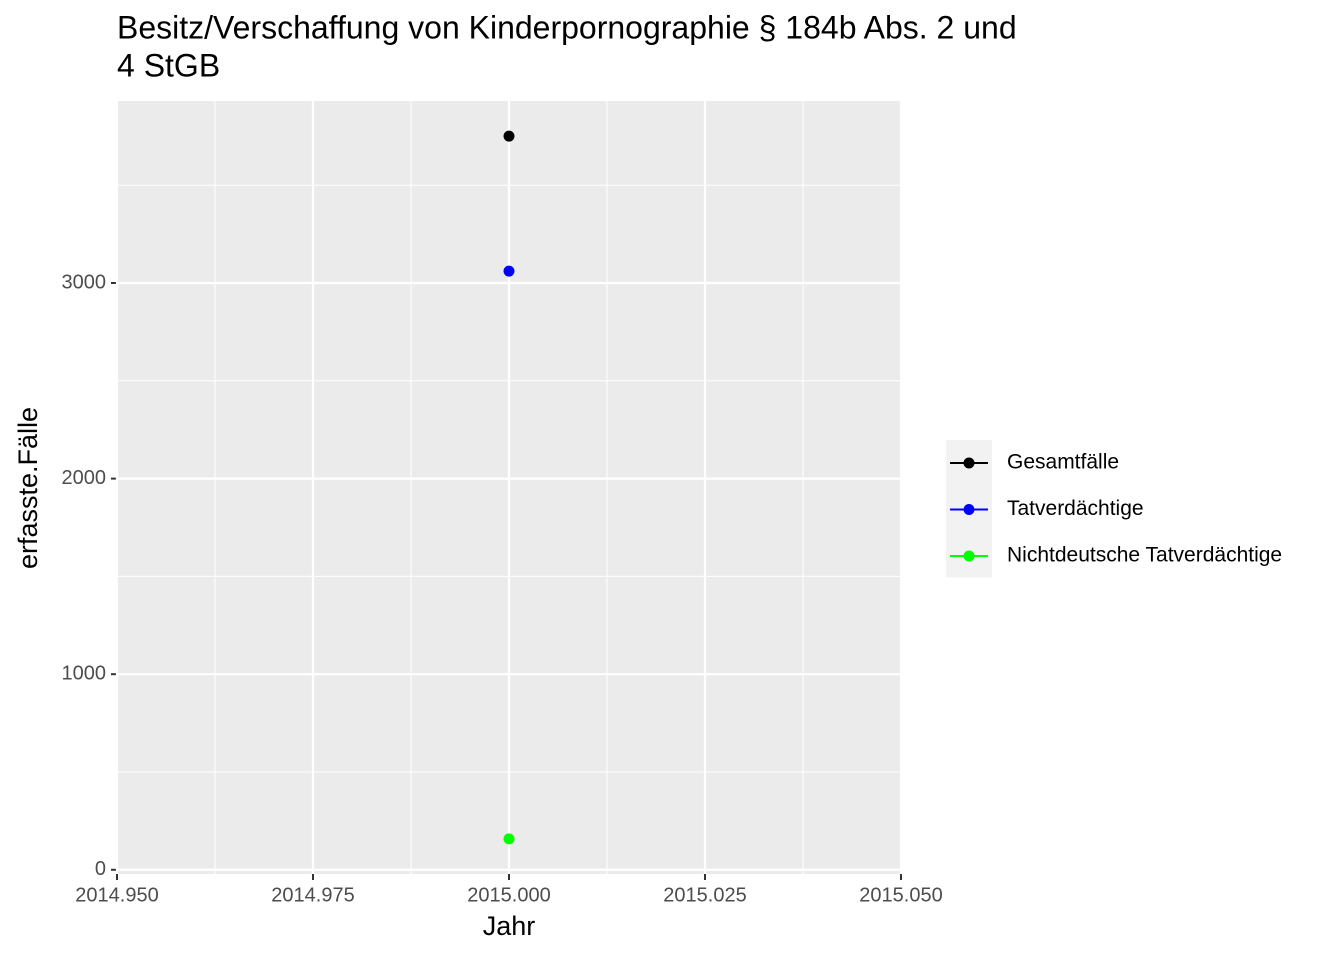 Image resolution: width=1344 pixels, height=960 pixels. Describe the element at coordinates (1063, 462) in the screenshot. I see `legend-label: Gesamtfälle` at that location.